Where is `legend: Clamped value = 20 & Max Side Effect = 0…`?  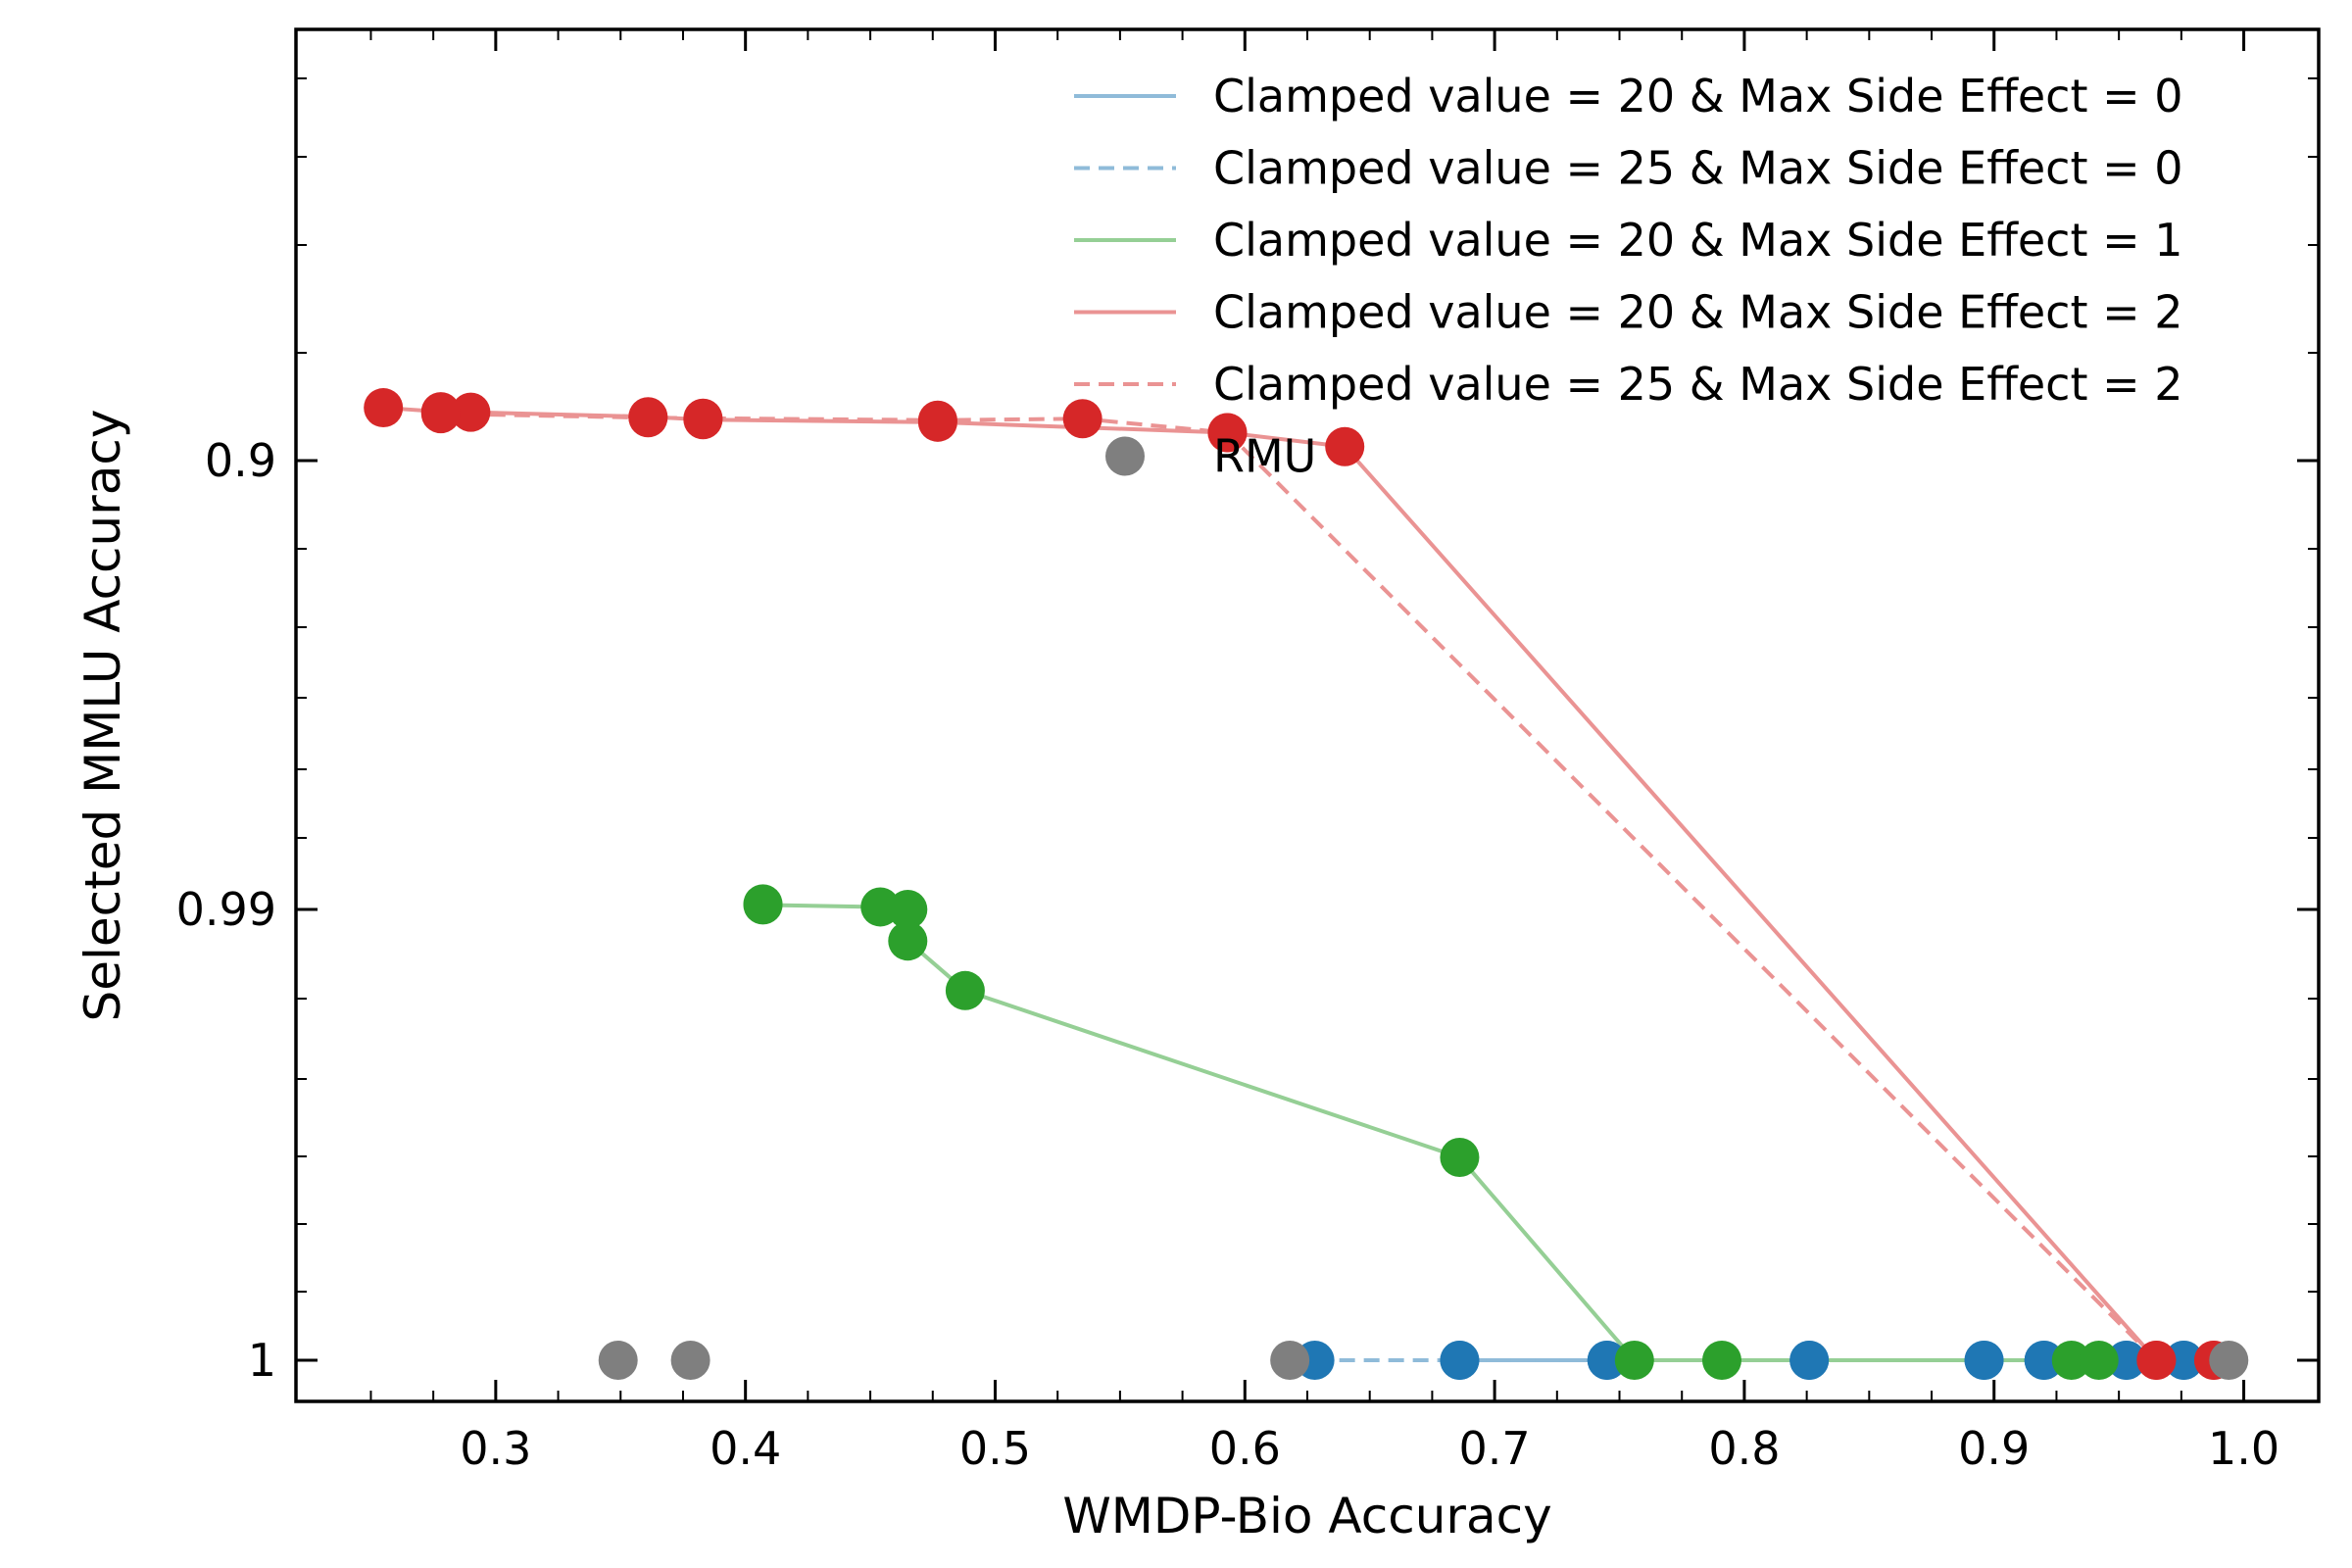 legend: Clamped value = 20 & Max Side Effect = 0… is located at coordinates (1628, 276).